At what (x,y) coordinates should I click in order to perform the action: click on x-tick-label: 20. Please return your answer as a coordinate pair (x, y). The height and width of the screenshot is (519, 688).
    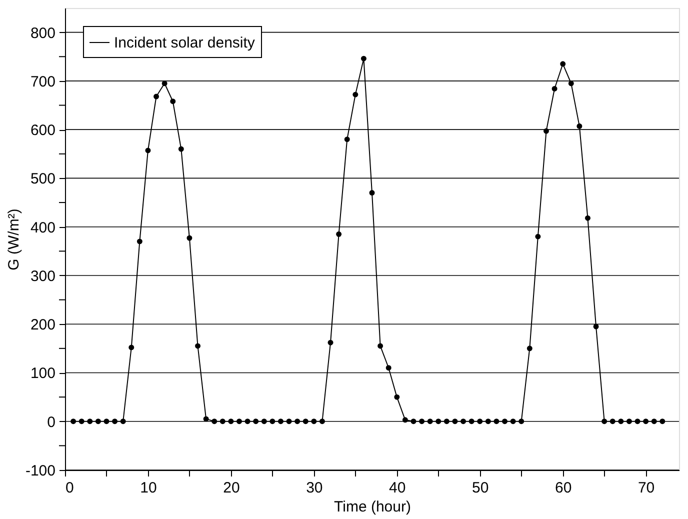
    Looking at the image, I should click on (231, 488).